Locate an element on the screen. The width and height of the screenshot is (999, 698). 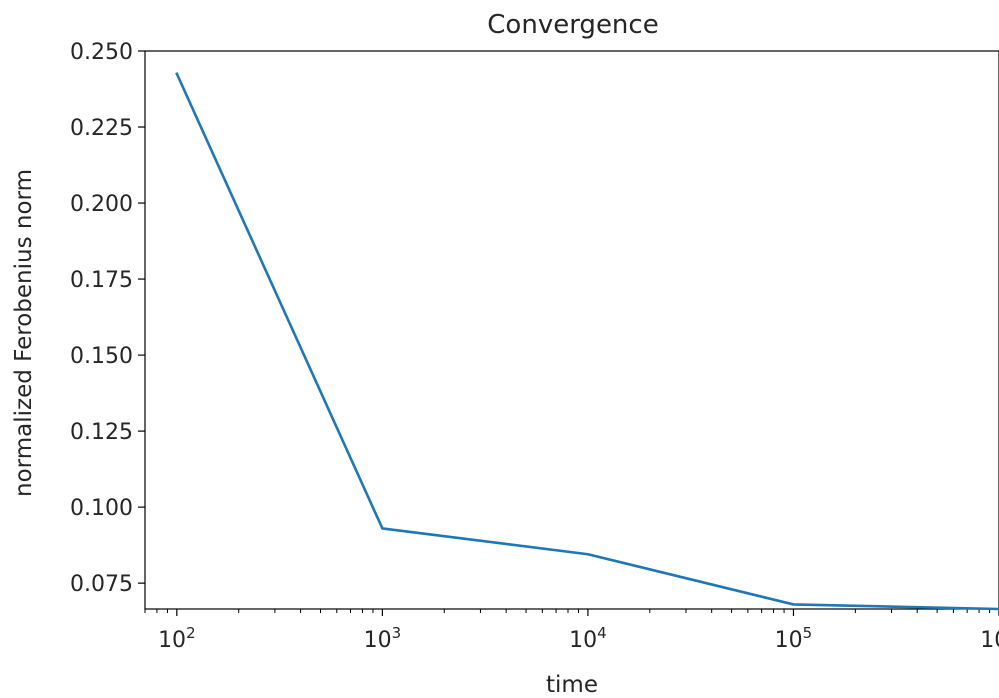
x-axis-ticks: 102103104105106 is located at coordinates (578, 631).